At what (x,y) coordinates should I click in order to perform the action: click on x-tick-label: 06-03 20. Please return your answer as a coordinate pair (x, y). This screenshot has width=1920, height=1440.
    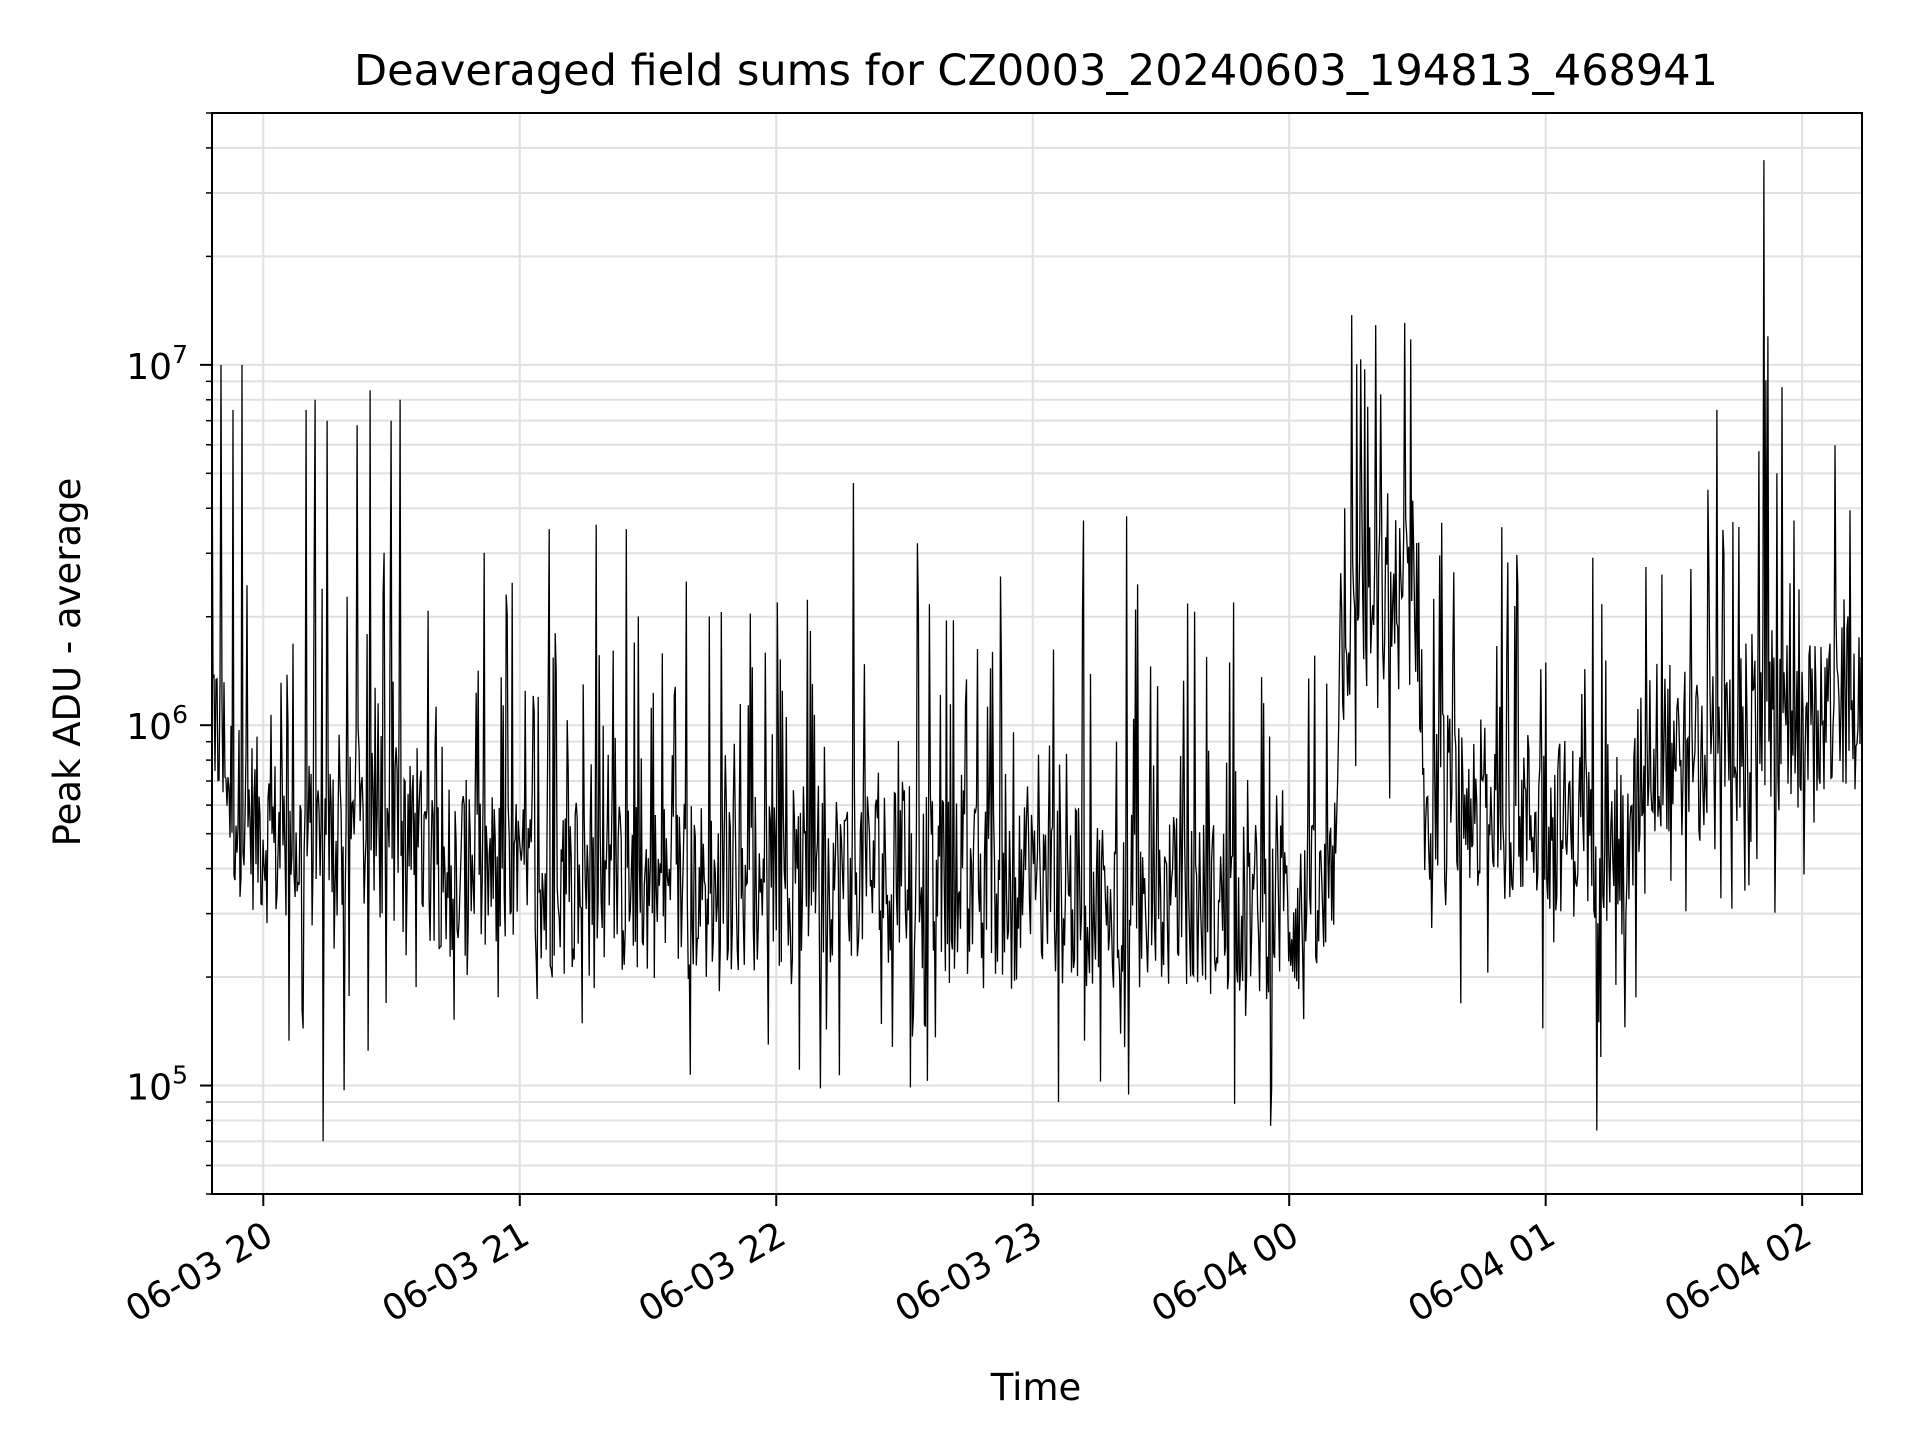
    Looking at the image, I should click on (199, 1272).